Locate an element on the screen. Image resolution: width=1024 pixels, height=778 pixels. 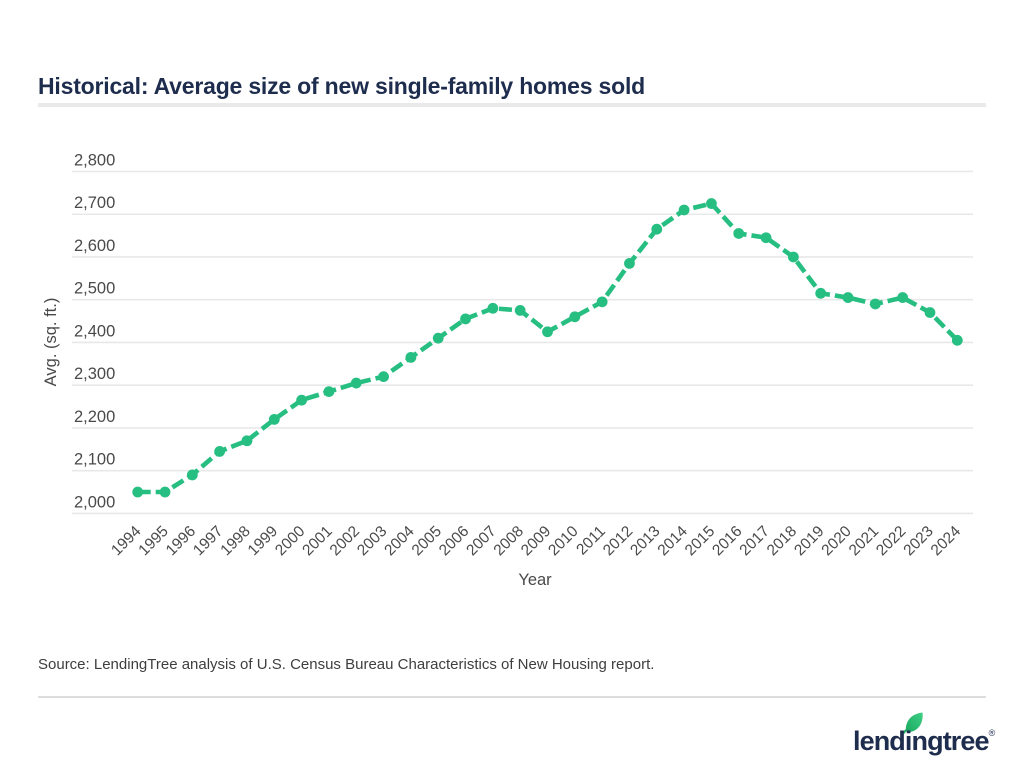
x-tick-label-2013: 2013 is located at coordinates (645, 541).